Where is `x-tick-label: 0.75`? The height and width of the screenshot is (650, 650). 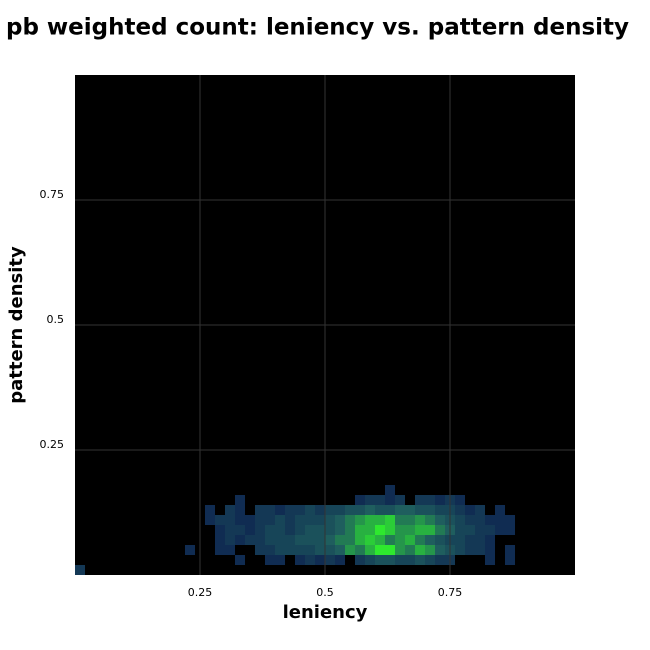 x-tick-label: 0.75 is located at coordinates (450, 592).